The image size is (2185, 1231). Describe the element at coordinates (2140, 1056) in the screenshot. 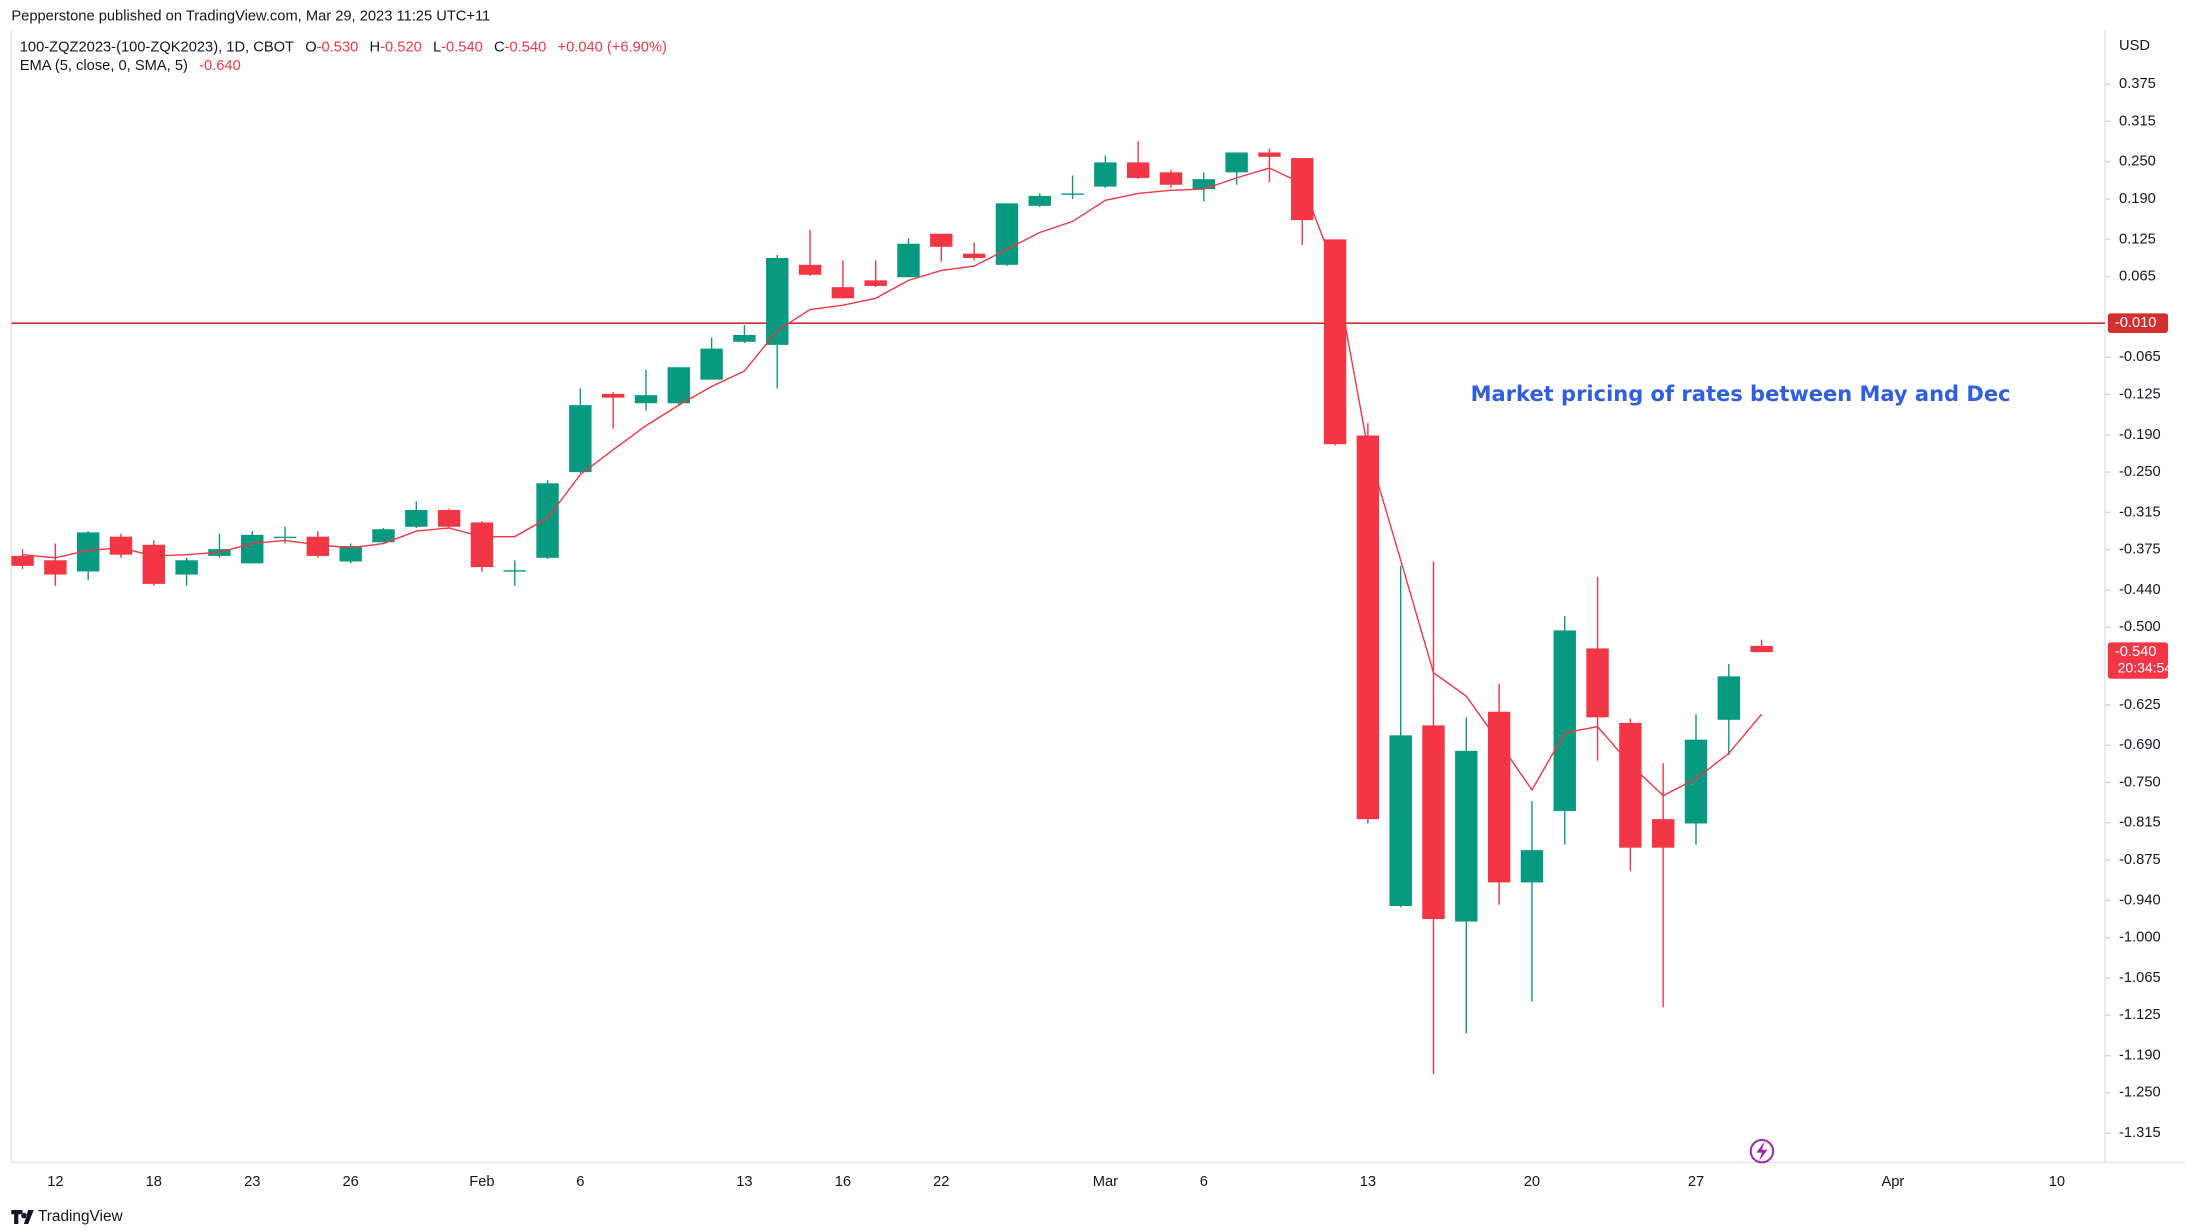

I see `y-tick-label: -1.190` at that location.